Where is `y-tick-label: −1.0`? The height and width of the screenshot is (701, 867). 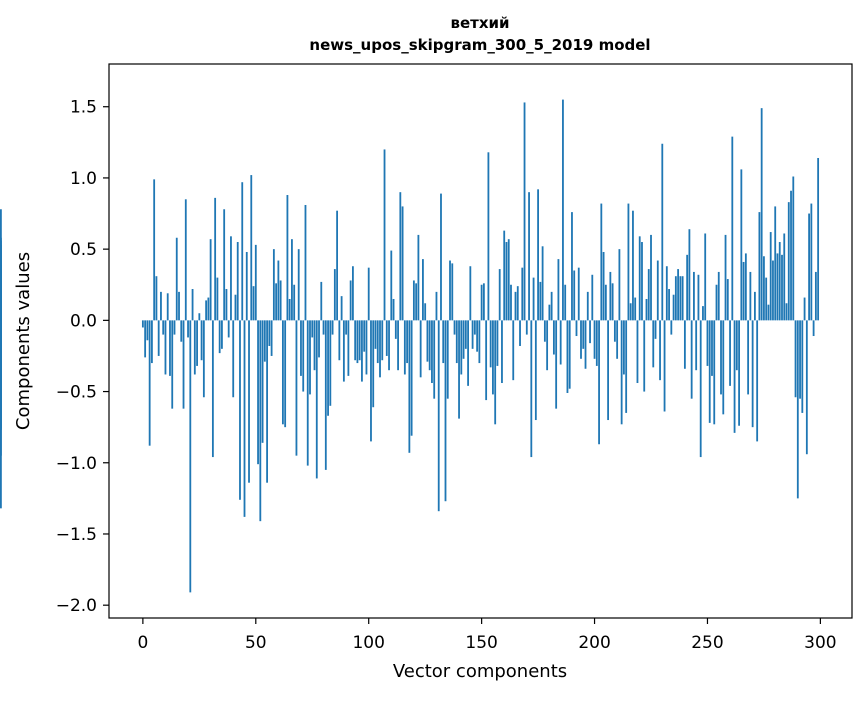 y-tick-label: −1.0 is located at coordinates (76, 464).